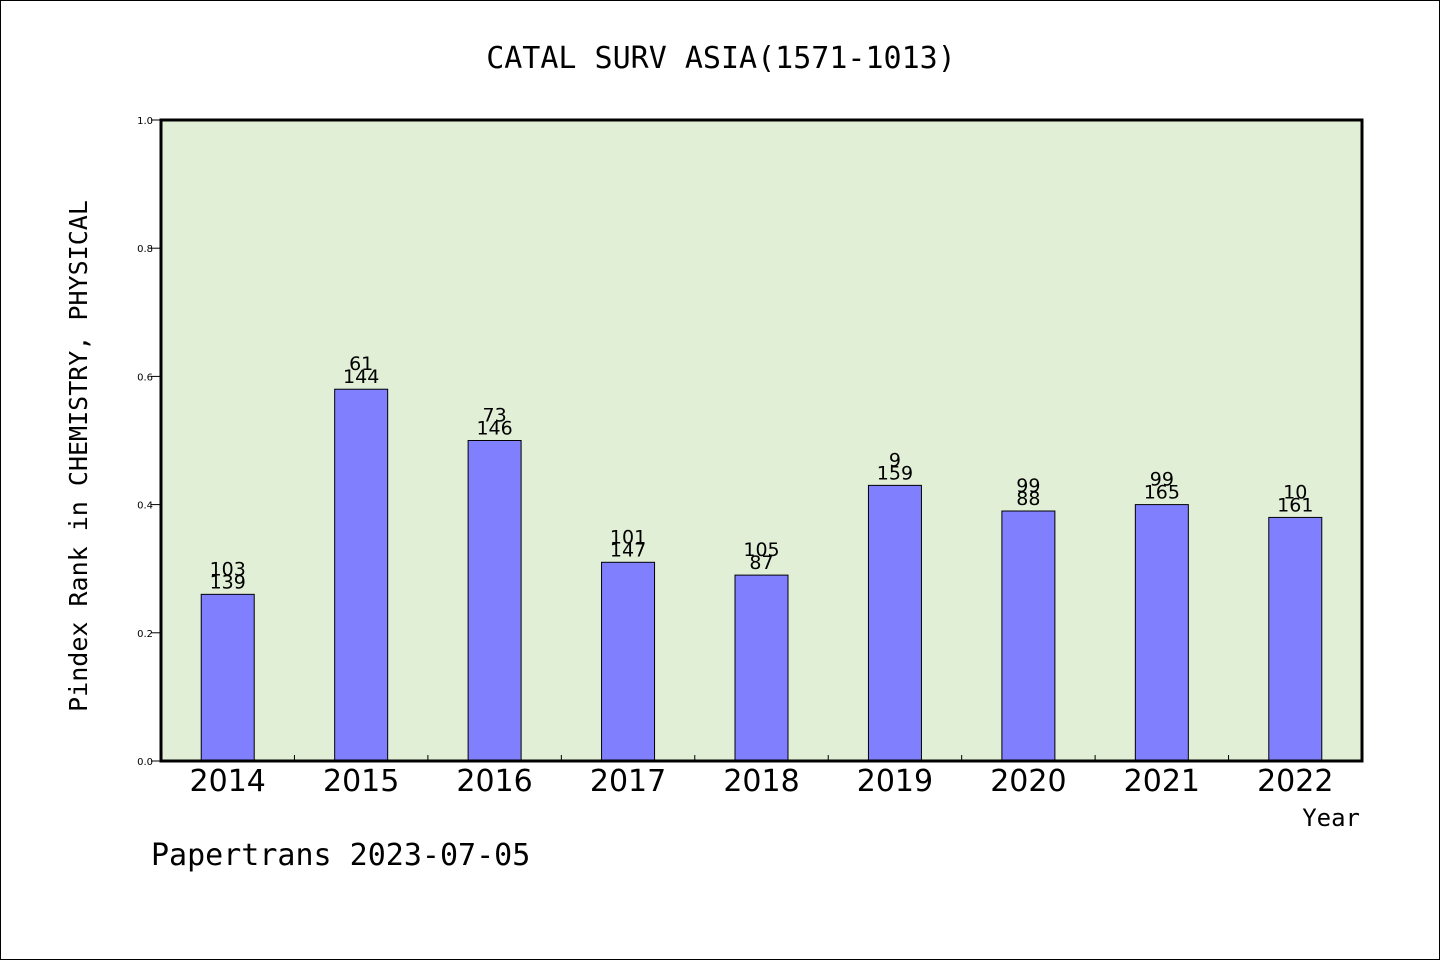  Describe the element at coordinates (628, 661) in the screenshot. I see `bar-2017` at that location.